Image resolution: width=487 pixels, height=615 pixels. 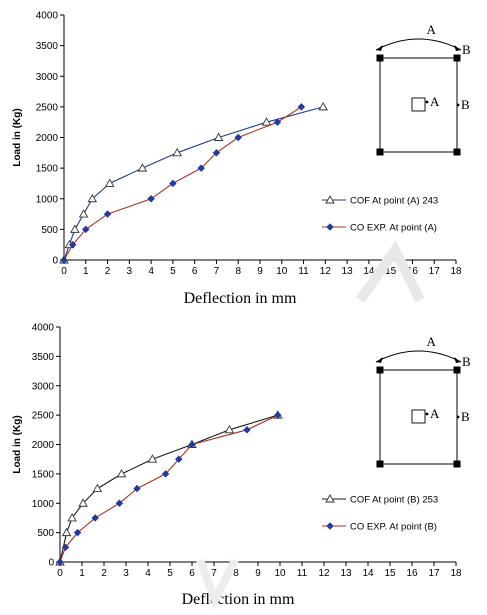 I want to click on y-tick-label: 1000, so click(x=47, y=199).